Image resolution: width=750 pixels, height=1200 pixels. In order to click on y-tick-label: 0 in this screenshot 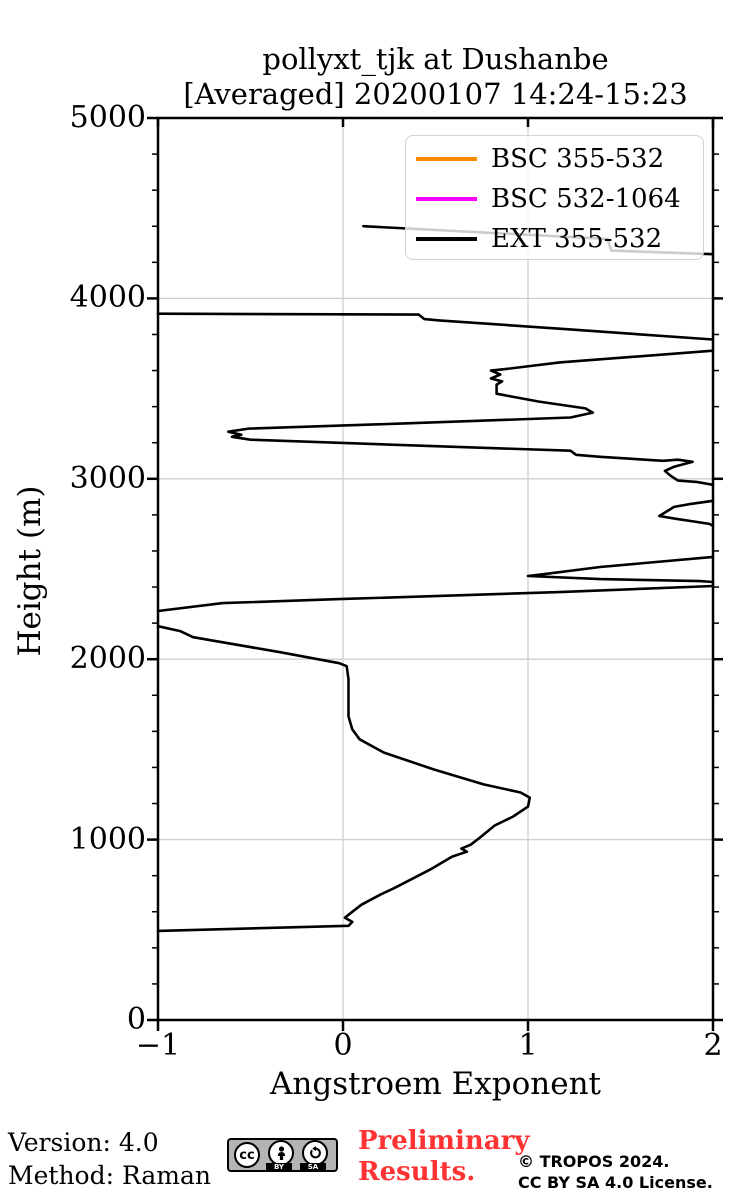, I will do `click(136, 1019)`.